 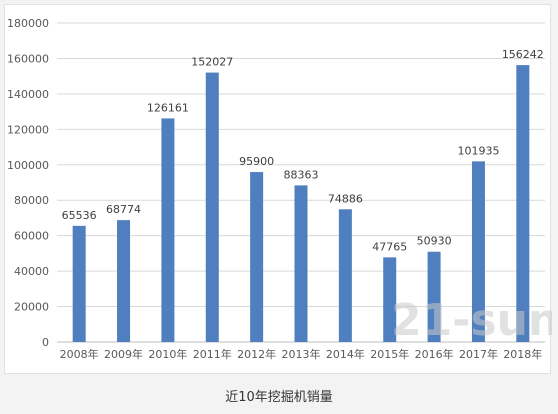 What do you see at coordinates (345, 354) in the screenshot?
I see `x-tick-label: 2014年` at bounding box center [345, 354].